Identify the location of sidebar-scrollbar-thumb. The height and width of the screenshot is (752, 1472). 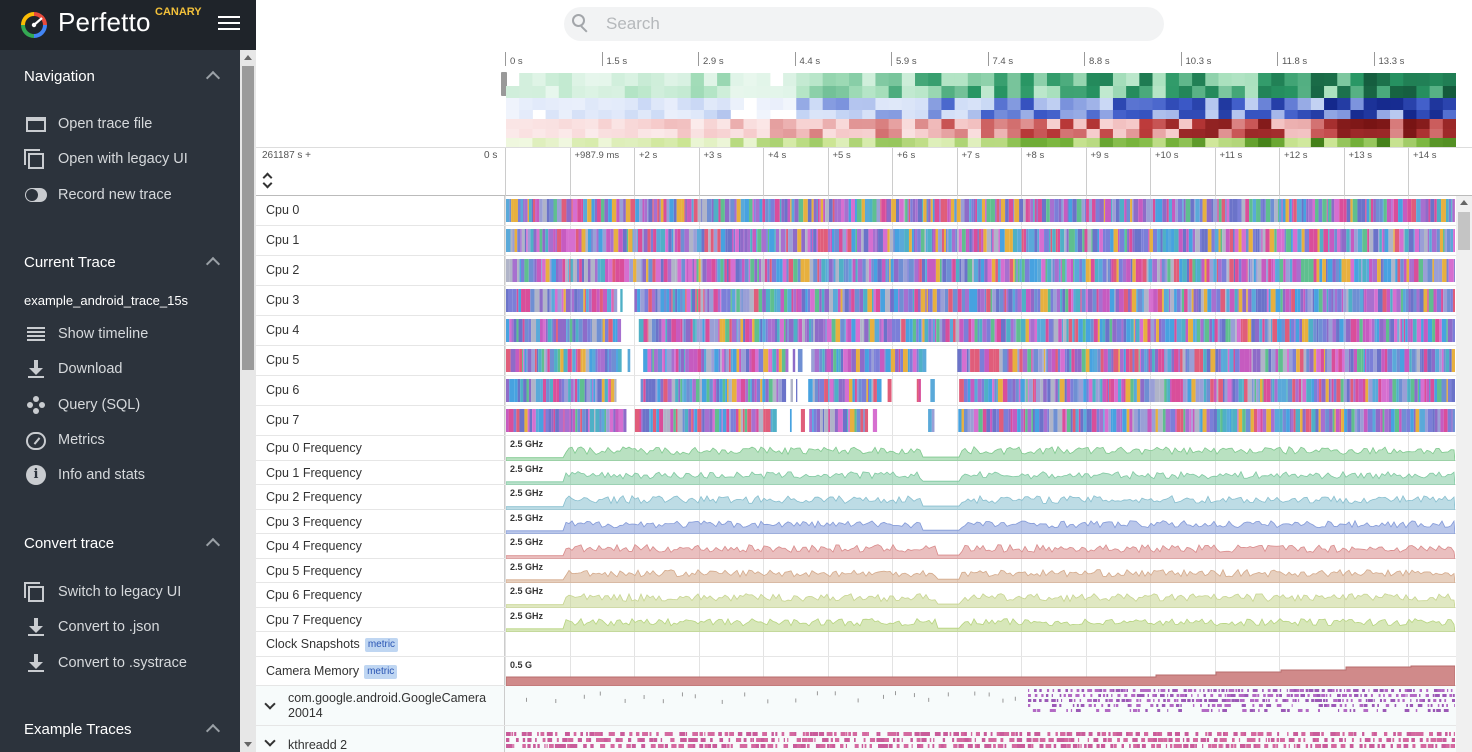
(248, 218).